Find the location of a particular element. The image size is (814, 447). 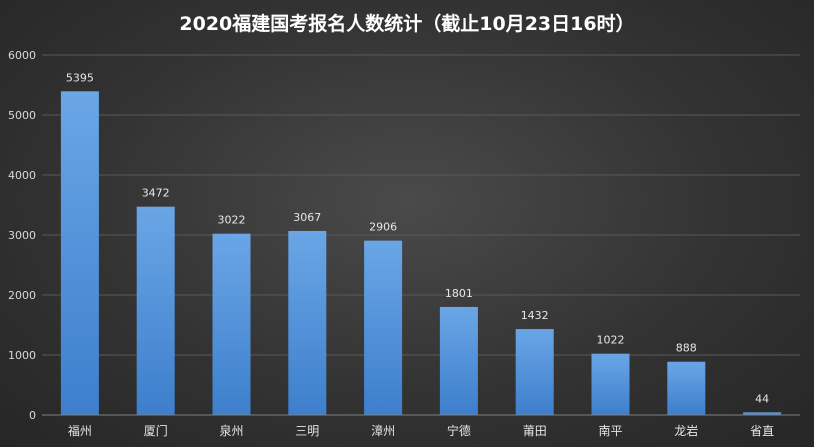

y-axis-ticks: 0 1000 2000 3000 4000 5000 6000 is located at coordinates (22, 235).